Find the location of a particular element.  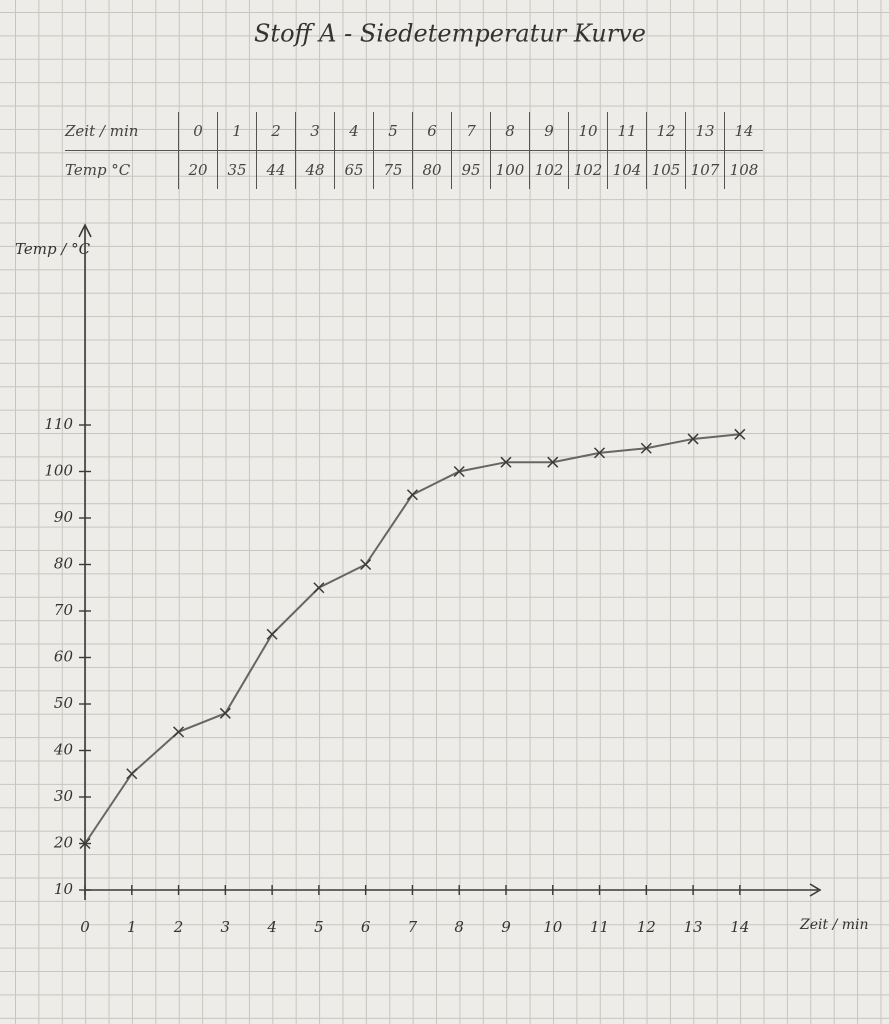

y-tick-label: 30 is located at coordinates (64, 796).